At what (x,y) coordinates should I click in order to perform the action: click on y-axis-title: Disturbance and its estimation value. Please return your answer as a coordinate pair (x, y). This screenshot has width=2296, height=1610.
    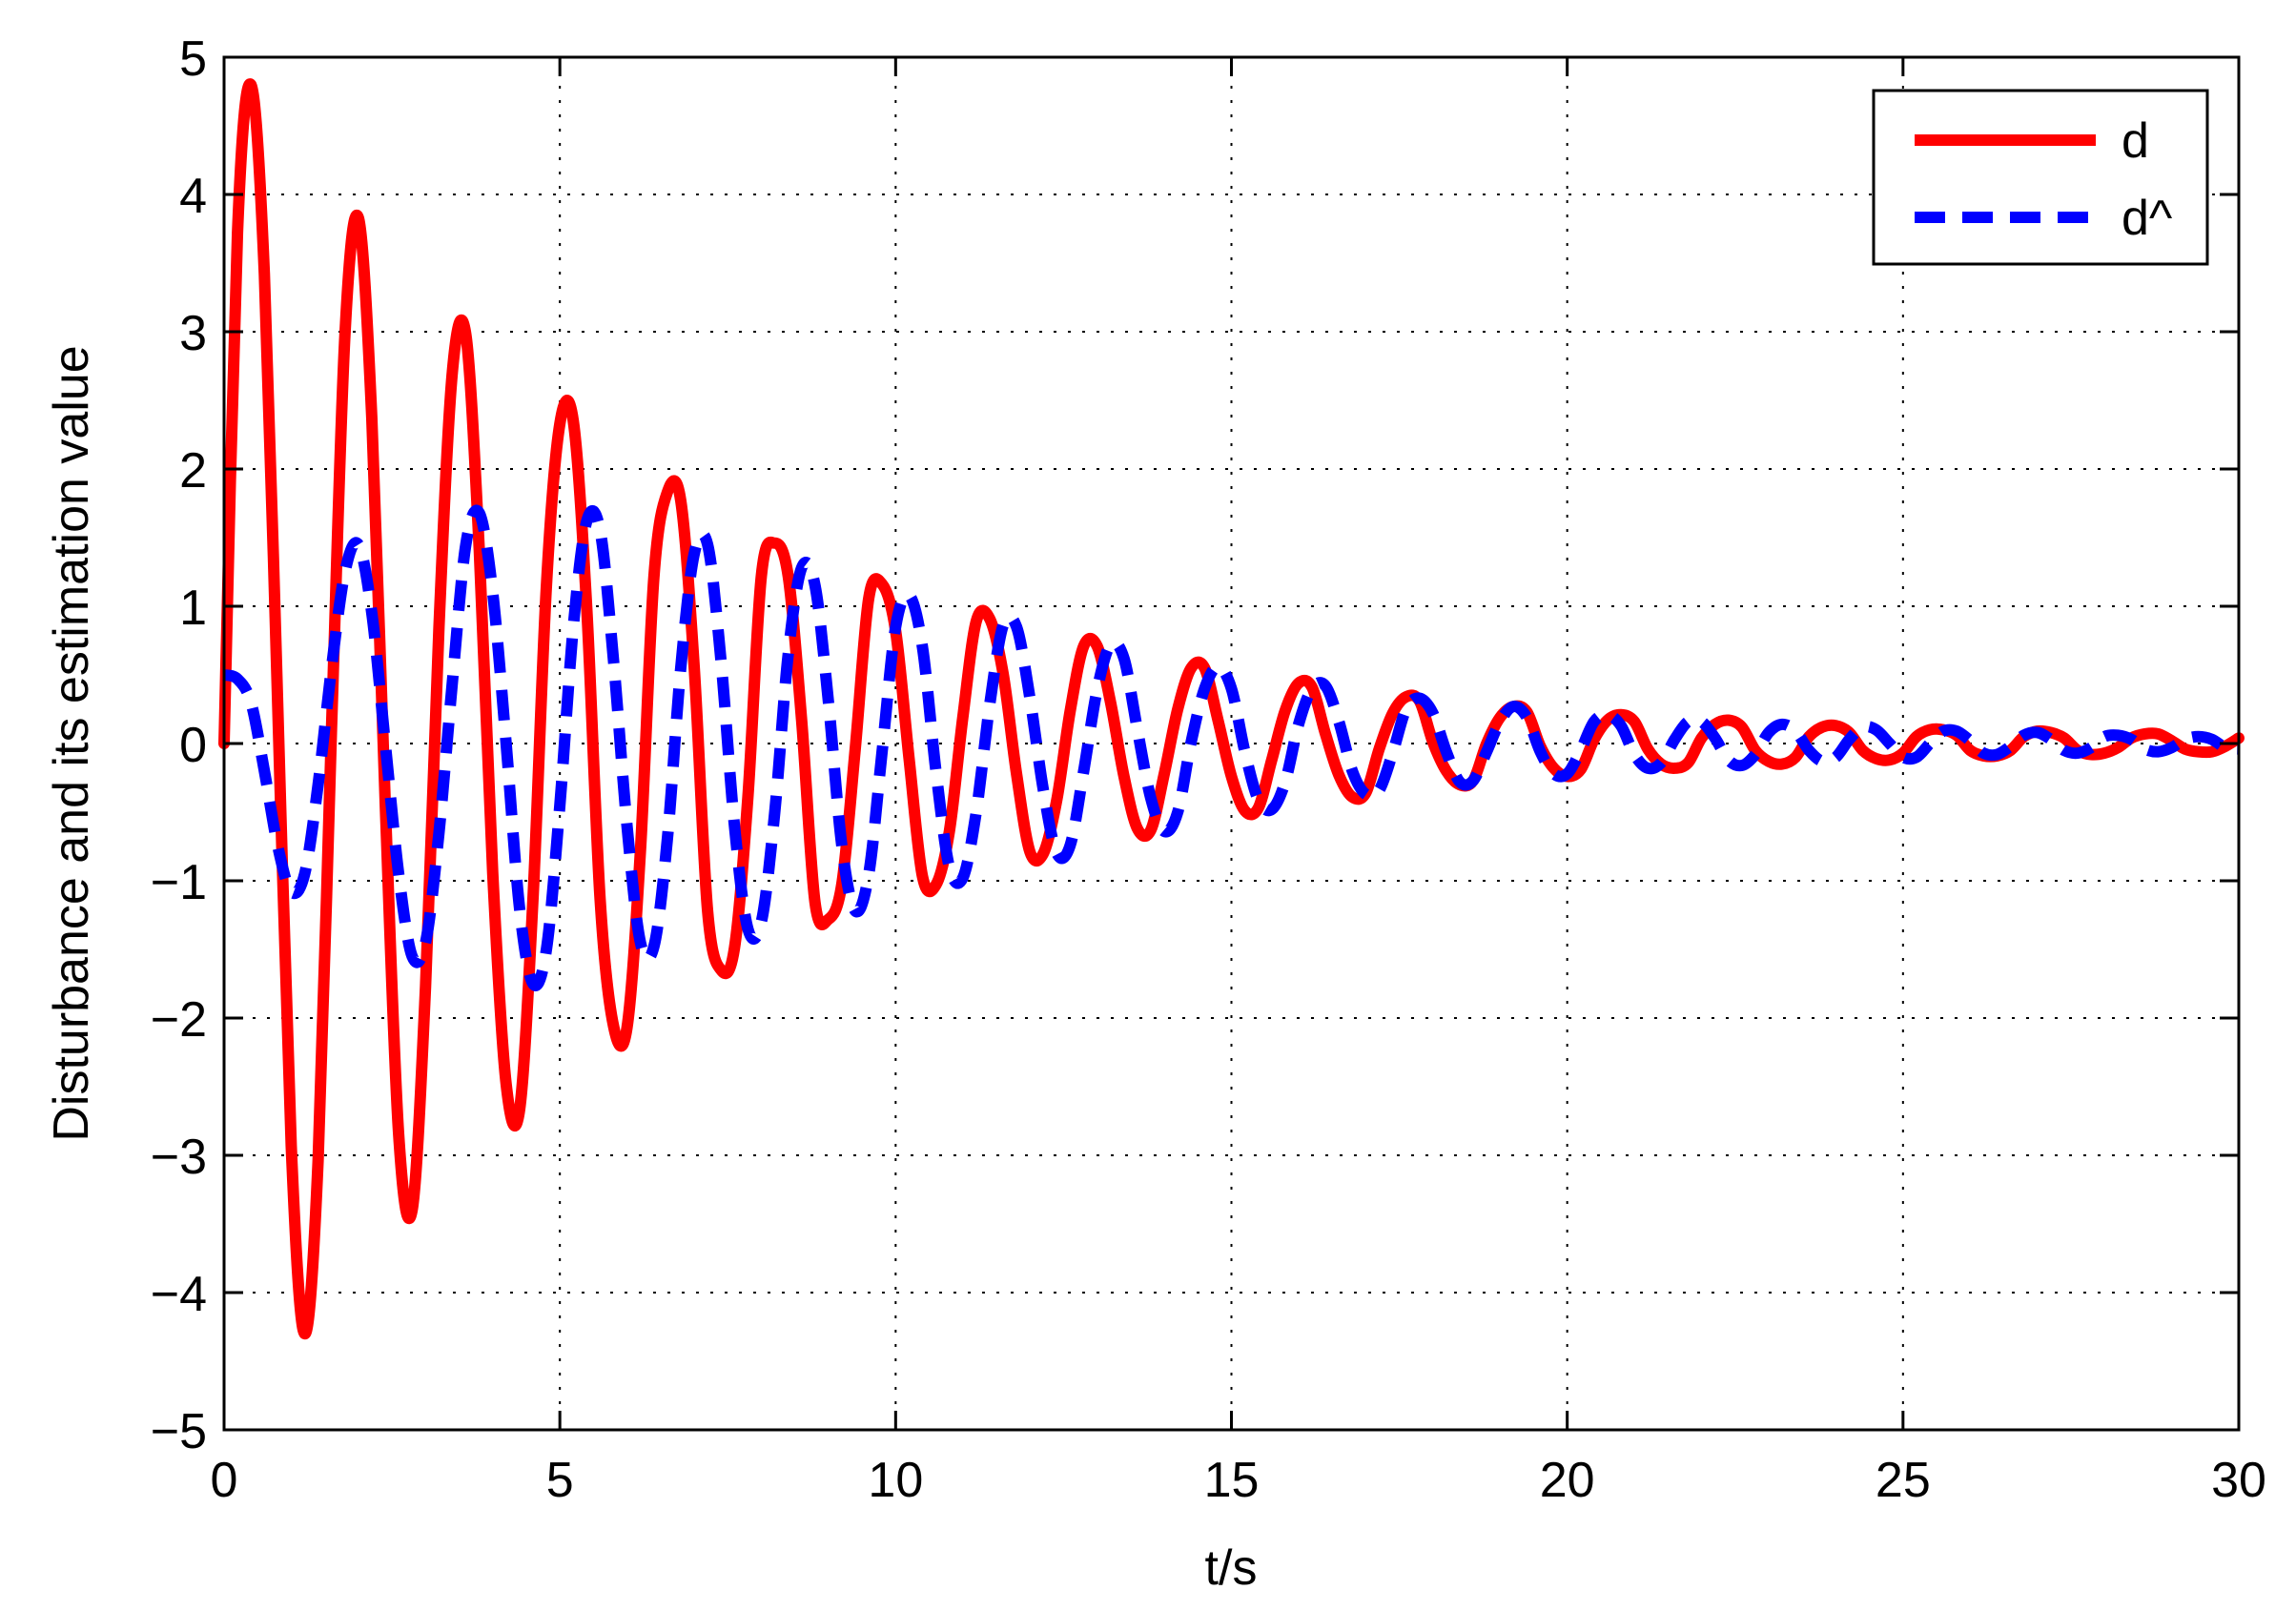
    Looking at the image, I should click on (71, 743).